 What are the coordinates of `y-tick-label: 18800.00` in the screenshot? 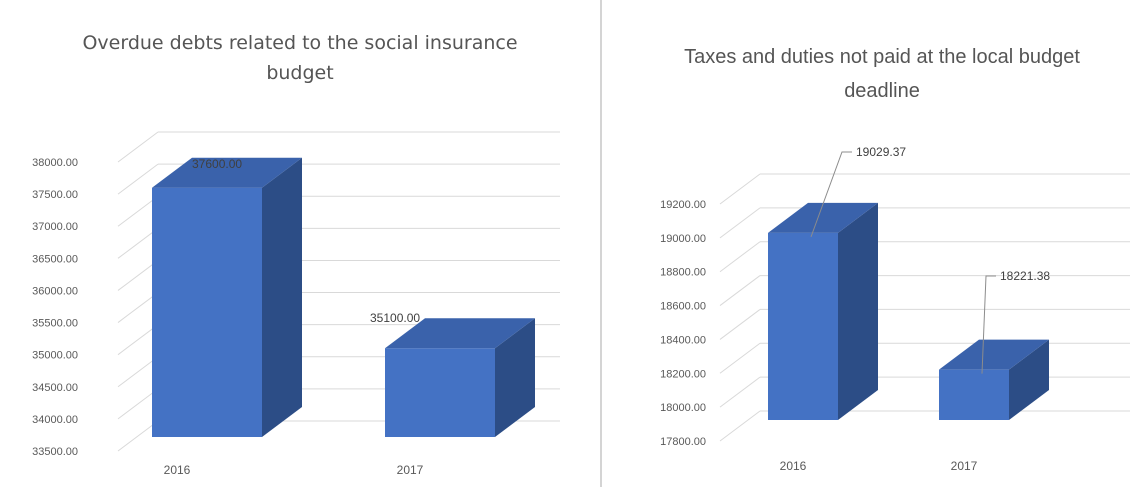 It's located at (683, 273).